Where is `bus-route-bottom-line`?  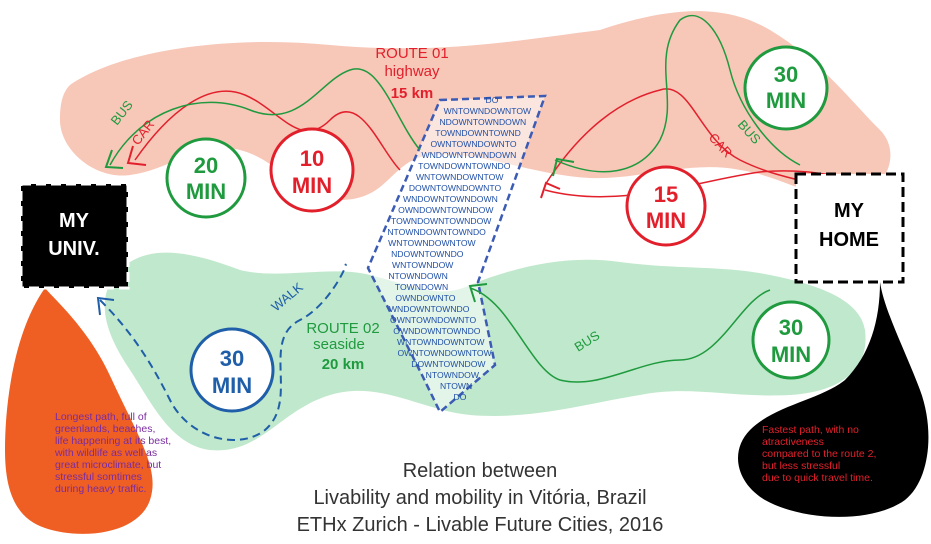
bus-route-bottom-line is located at coordinates (620, 335).